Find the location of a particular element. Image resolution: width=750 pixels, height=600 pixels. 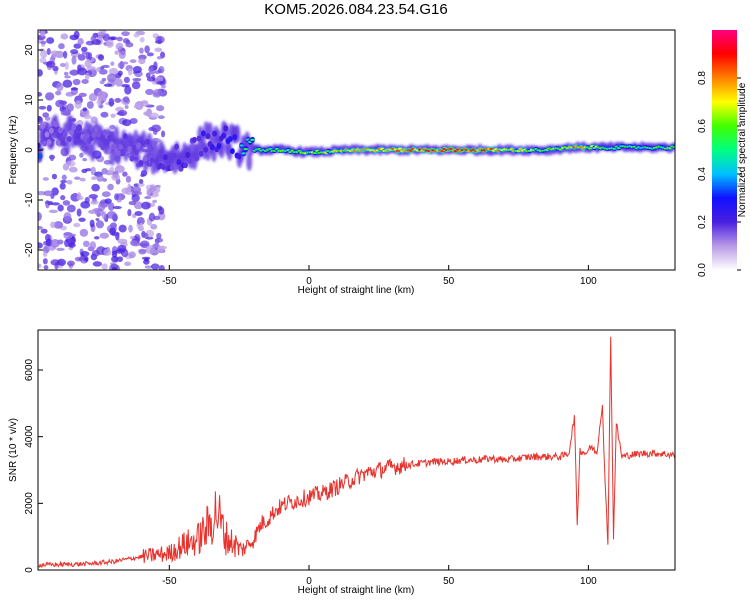

ridge-peak-mark is located at coordinates (243, 153).